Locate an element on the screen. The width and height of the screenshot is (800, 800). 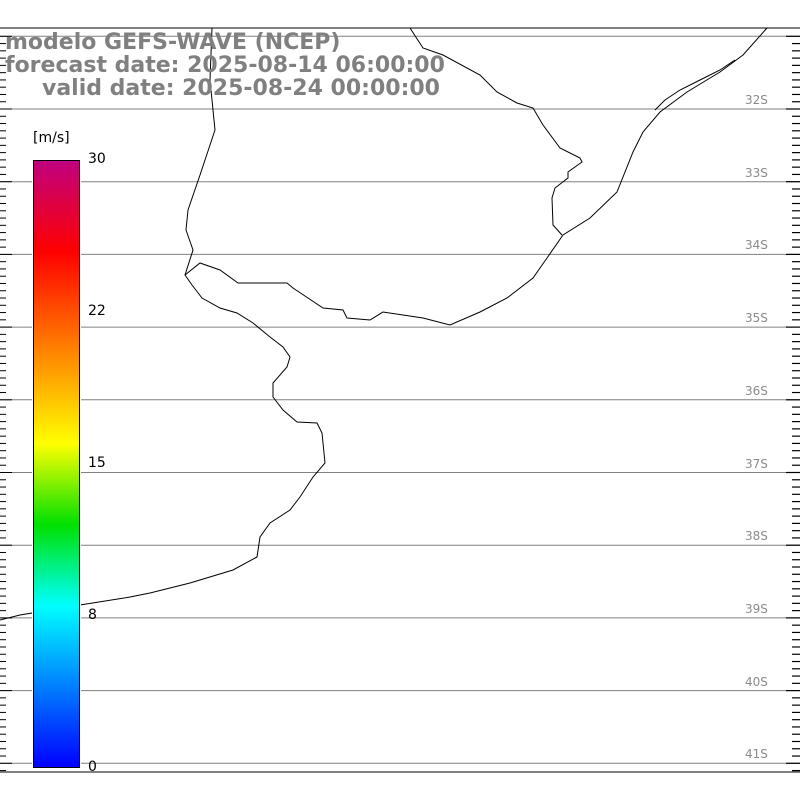
colorbar-label-8: 8 is located at coordinates (92, 615).